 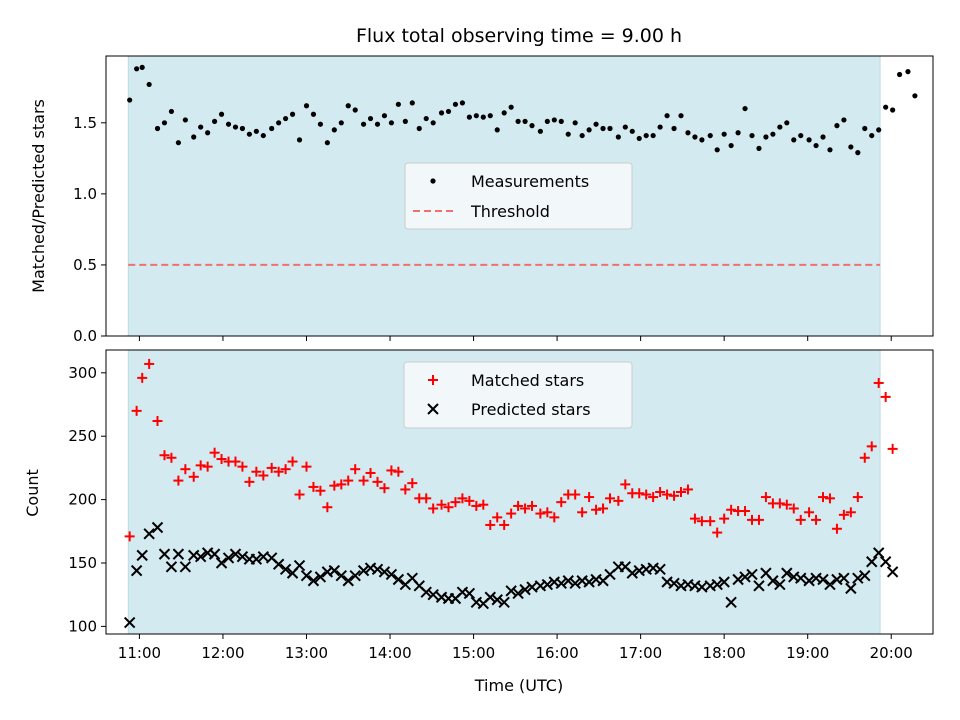 What do you see at coordinates (518, 685) in the screenshot?
I see `bottom-x-axis-label: Time (UTC)` at bounding box center [518, 685].